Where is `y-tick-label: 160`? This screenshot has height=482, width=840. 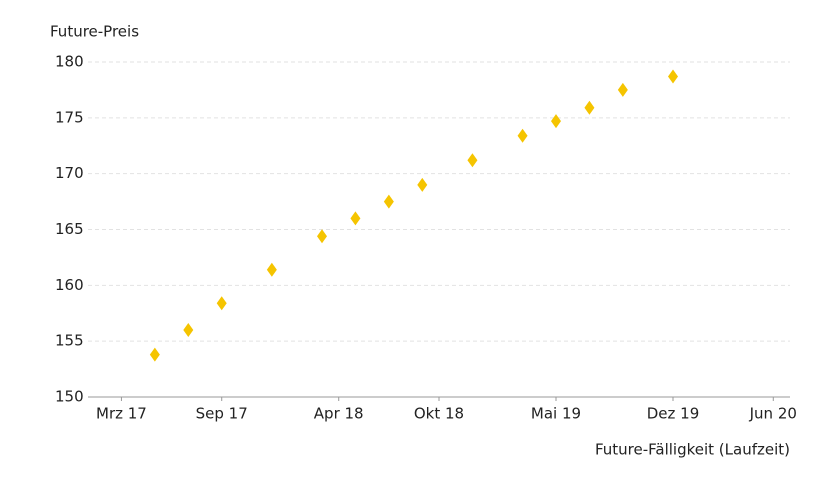
y-tick-label: 160 is located at coordinates (69, 285).